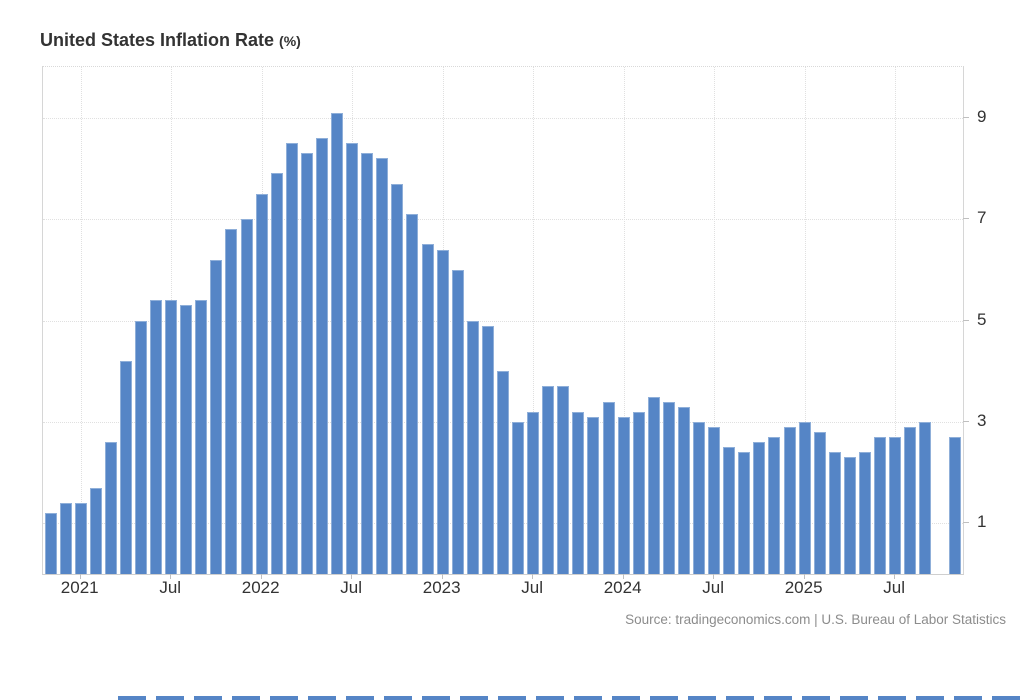 The image size is (1024, 700). I want to click on bar-may-2024, so click(683, 490).